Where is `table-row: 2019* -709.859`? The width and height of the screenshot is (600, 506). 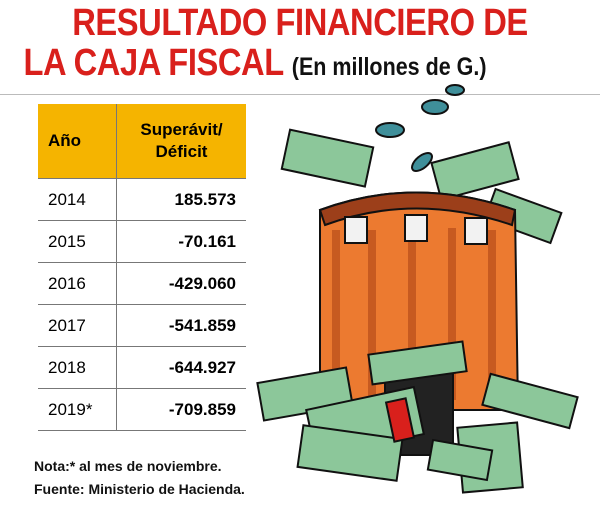 table-row: 2019* -709.859 is located at coordinates (142, 409).